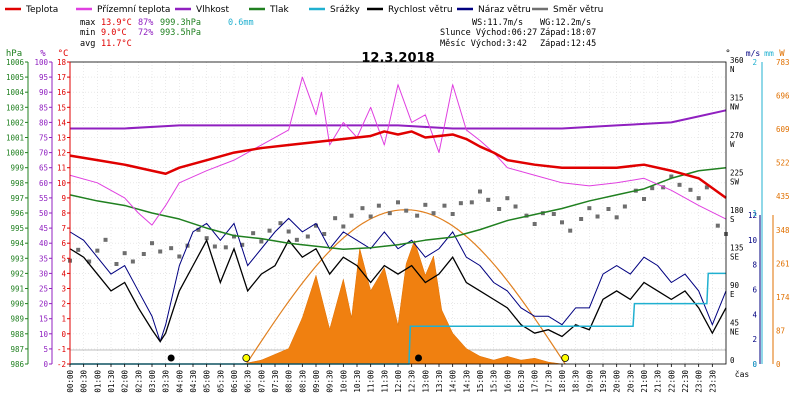  I want to click on solar-tick-label: 0, so click(778, 364).